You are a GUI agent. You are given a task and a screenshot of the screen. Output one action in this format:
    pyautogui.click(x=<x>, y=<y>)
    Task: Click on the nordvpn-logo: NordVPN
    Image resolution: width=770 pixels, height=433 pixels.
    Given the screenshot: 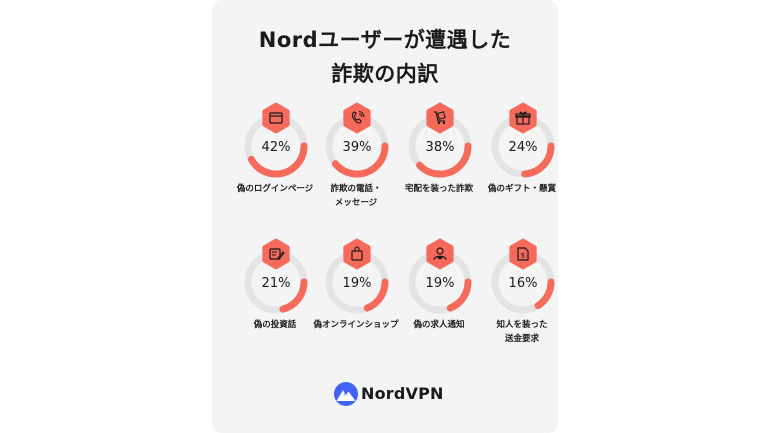 What is the action you would take?
    pyautogui.click(x=393, y=394)
    